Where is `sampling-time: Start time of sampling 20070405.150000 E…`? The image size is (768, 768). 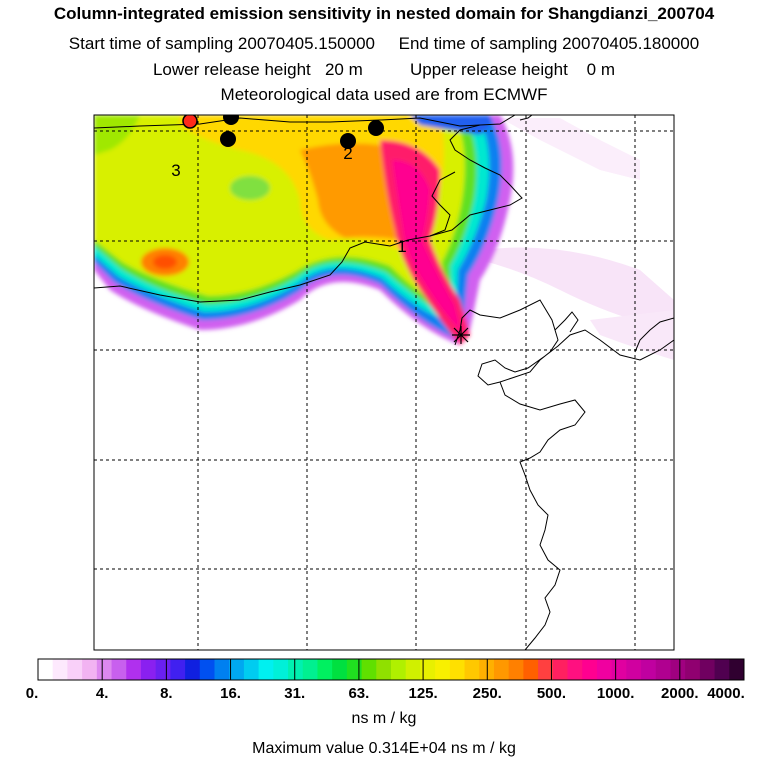
sampling-time: Start time of sampling 20070405.150000 E… is located at coordinates (384, 43).